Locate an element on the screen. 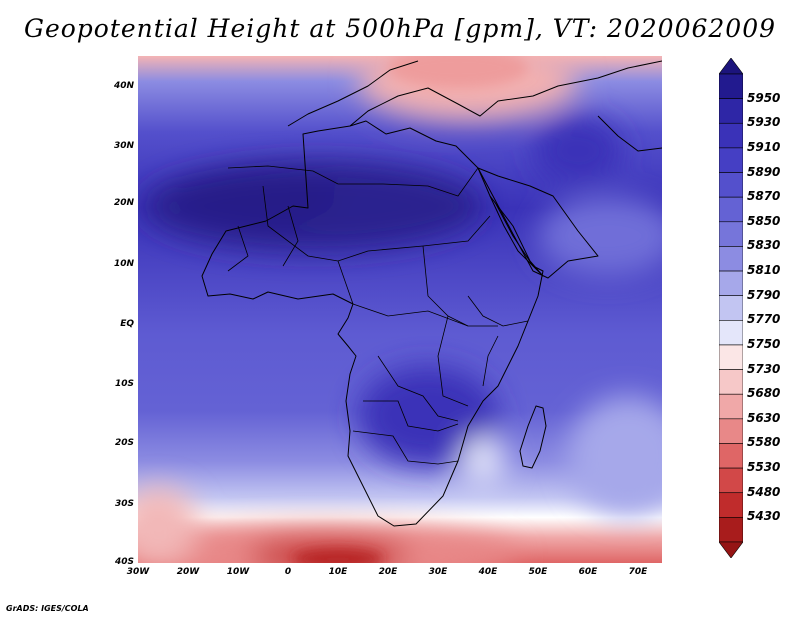  colorbar-label: 5890 is located at coordinates (764, 171).